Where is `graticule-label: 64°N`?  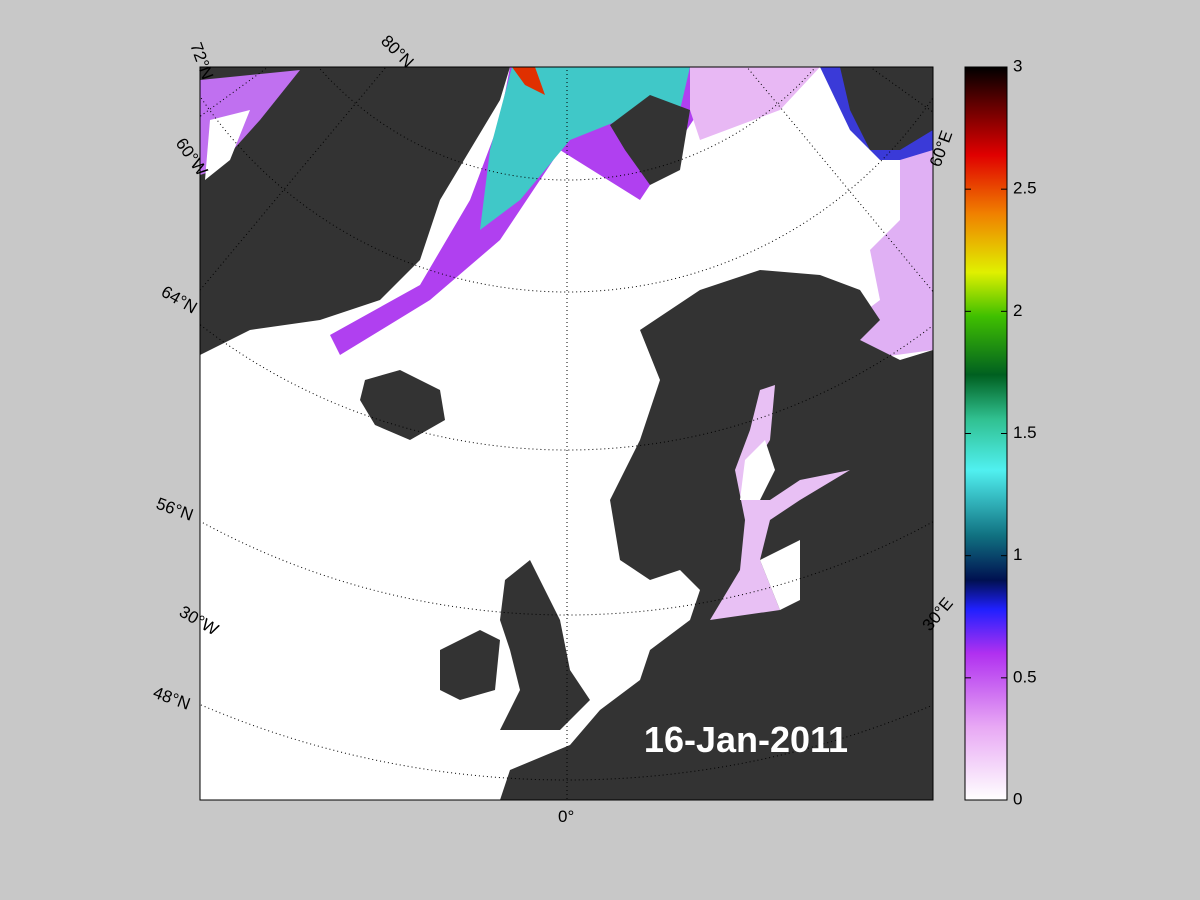 graticule-label: 64°N is located at coordinates (179, 299).